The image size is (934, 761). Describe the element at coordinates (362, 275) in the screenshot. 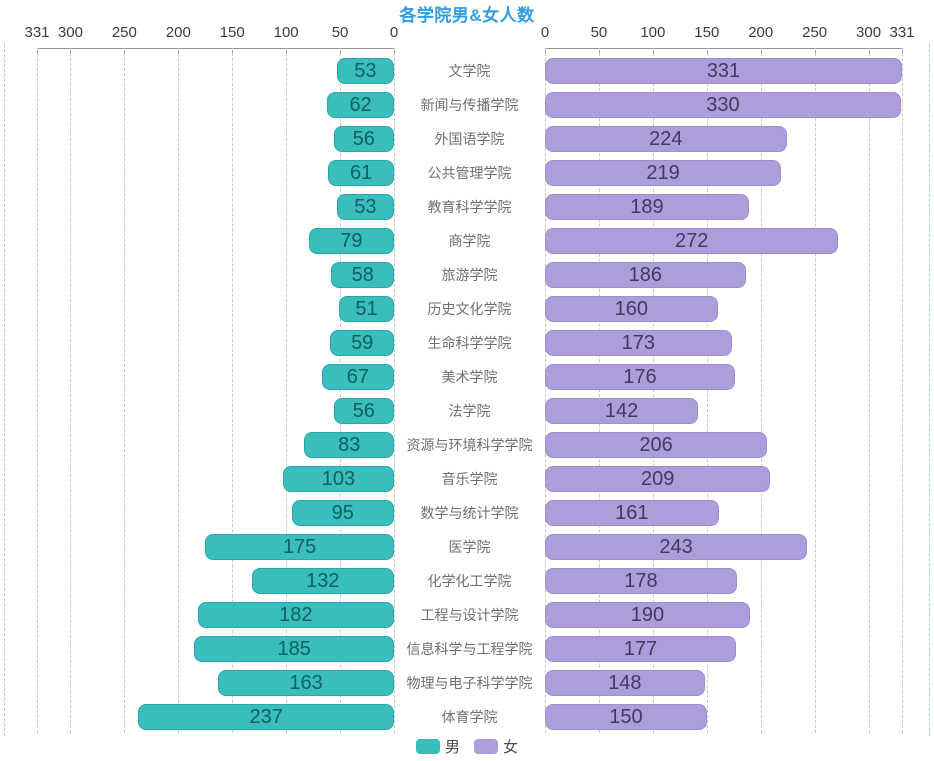

I see `male-bar: 58` at that location.